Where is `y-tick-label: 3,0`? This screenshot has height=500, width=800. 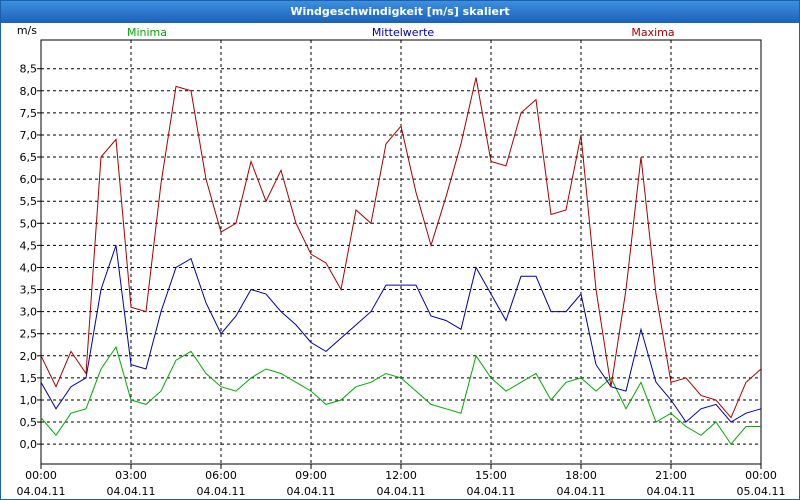 y-tick-label: 3,0 is located at coordinates (29, 312).